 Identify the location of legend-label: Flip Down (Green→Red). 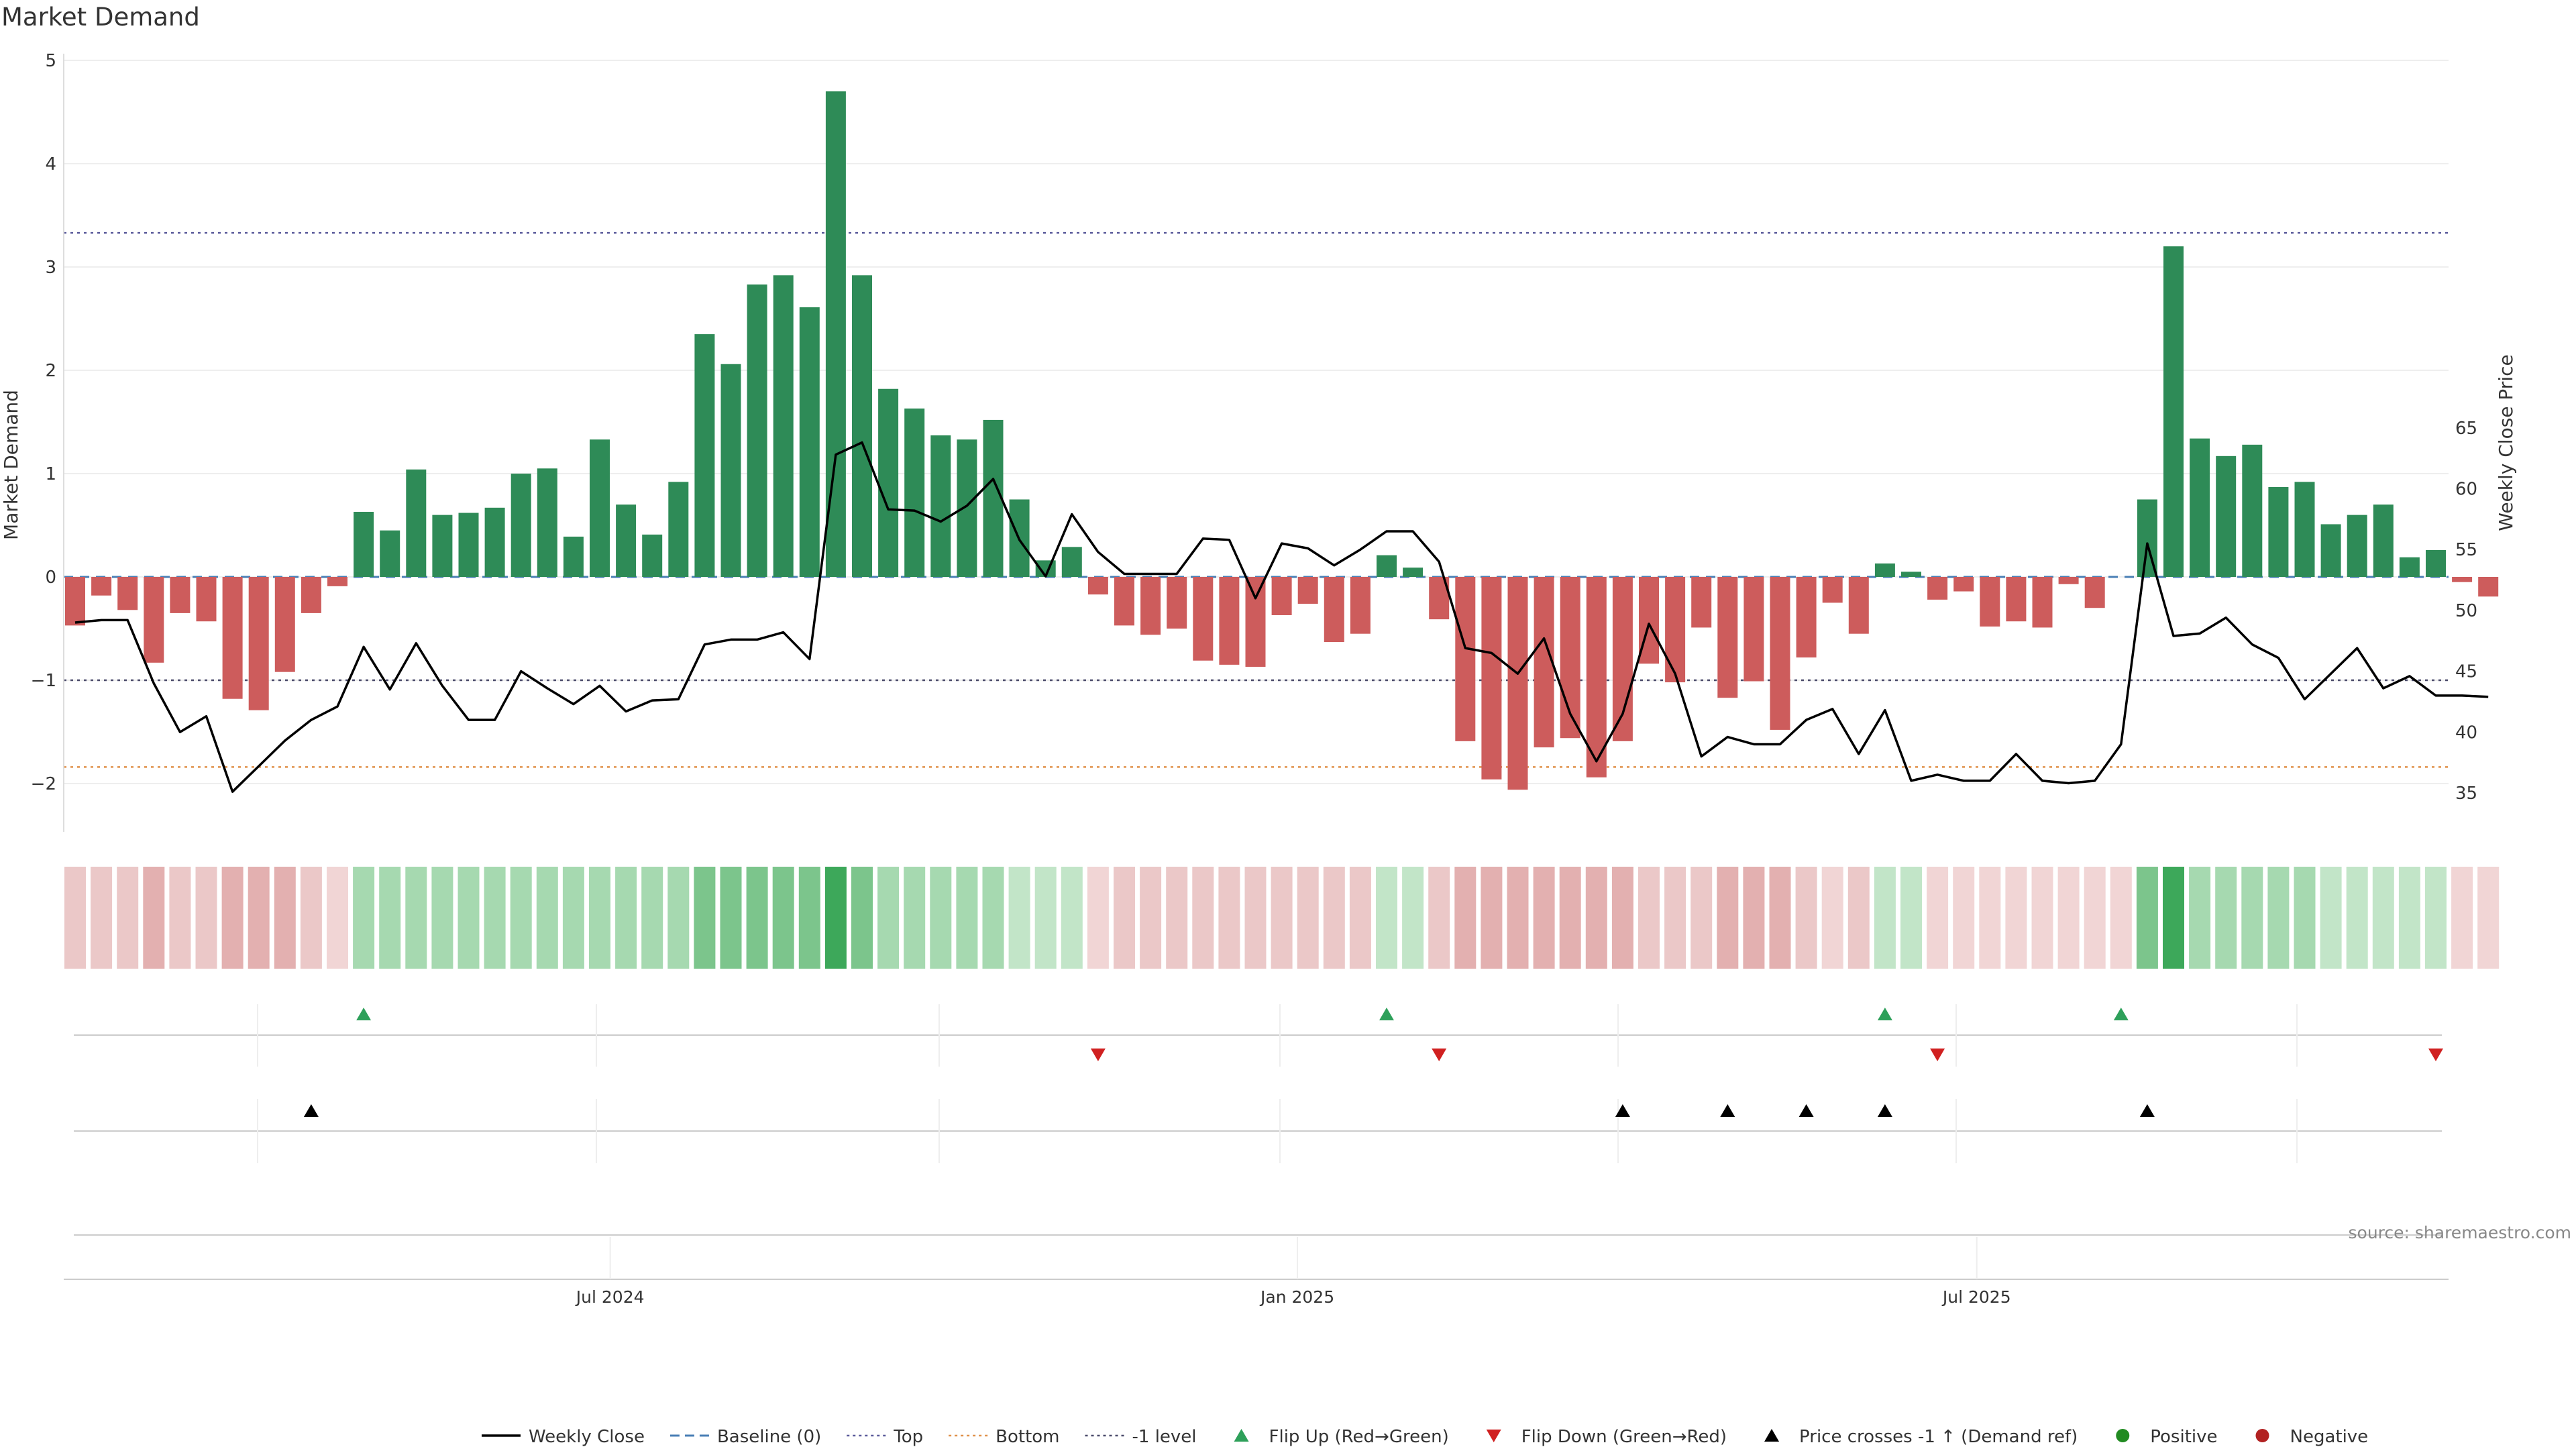
(1624, 1437).